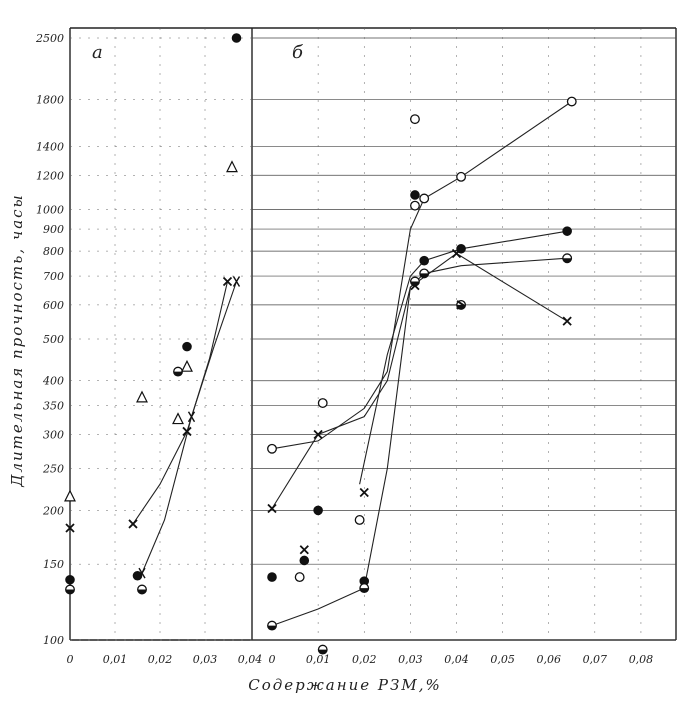  Describe the element at coordinates (53, 564) in the screenshot. I see `y-tick-label: 150` at that location.